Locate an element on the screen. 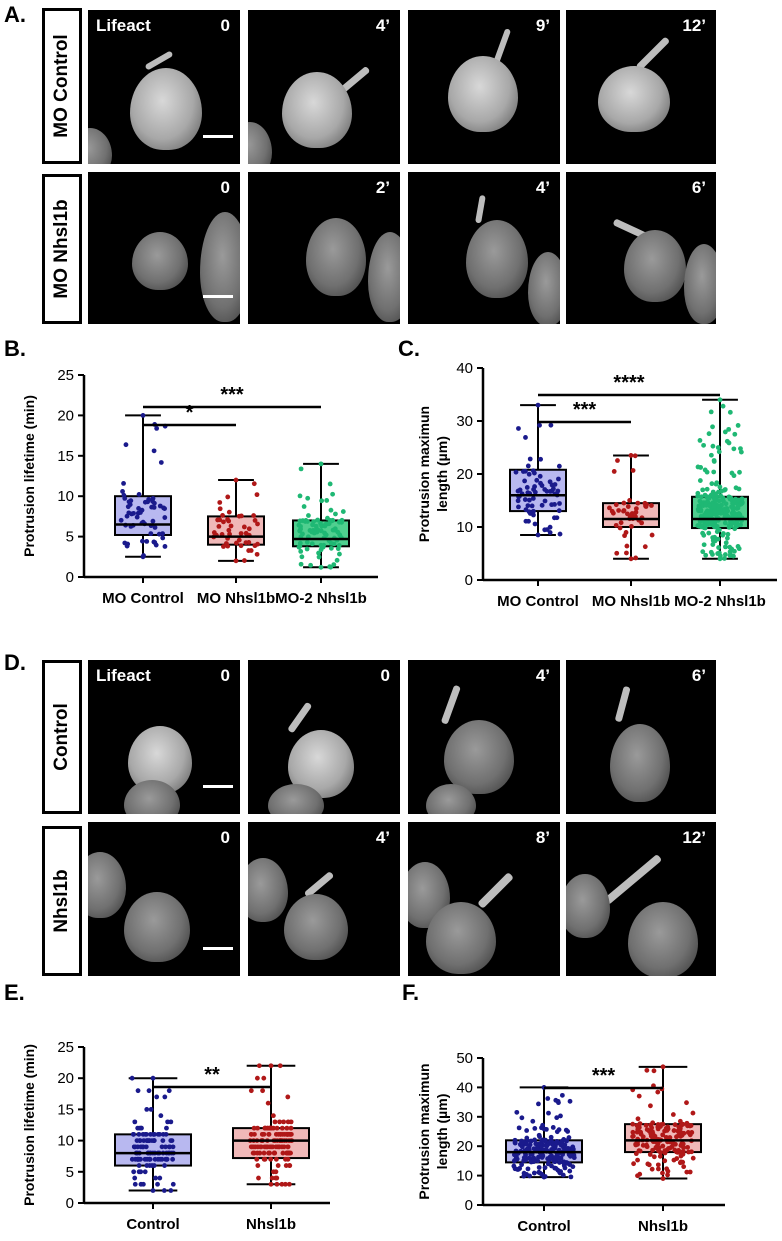  y-axis-label: Protrusion lifetime (min) is located at coordinates (29, 1125).